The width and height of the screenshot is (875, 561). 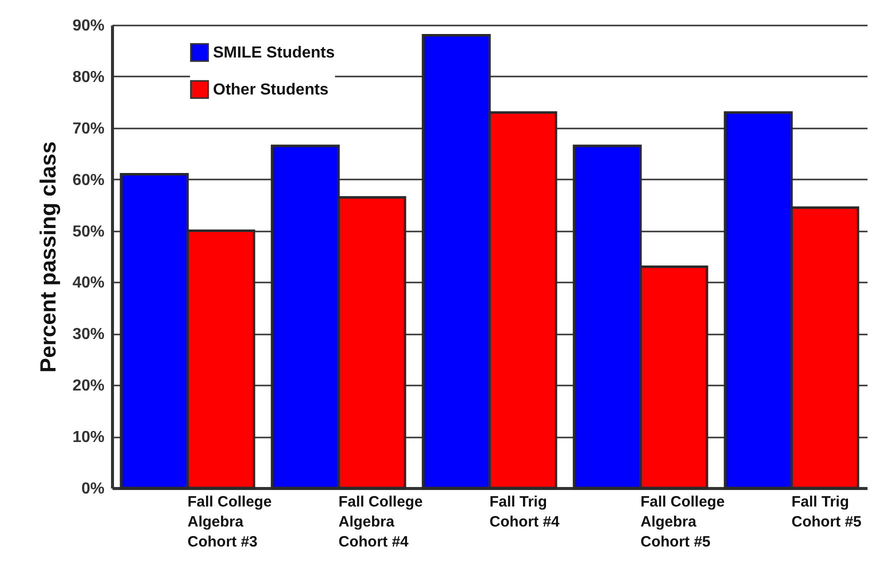 I want to click on y-tick-label: 90%, so click(x=88, y=26).